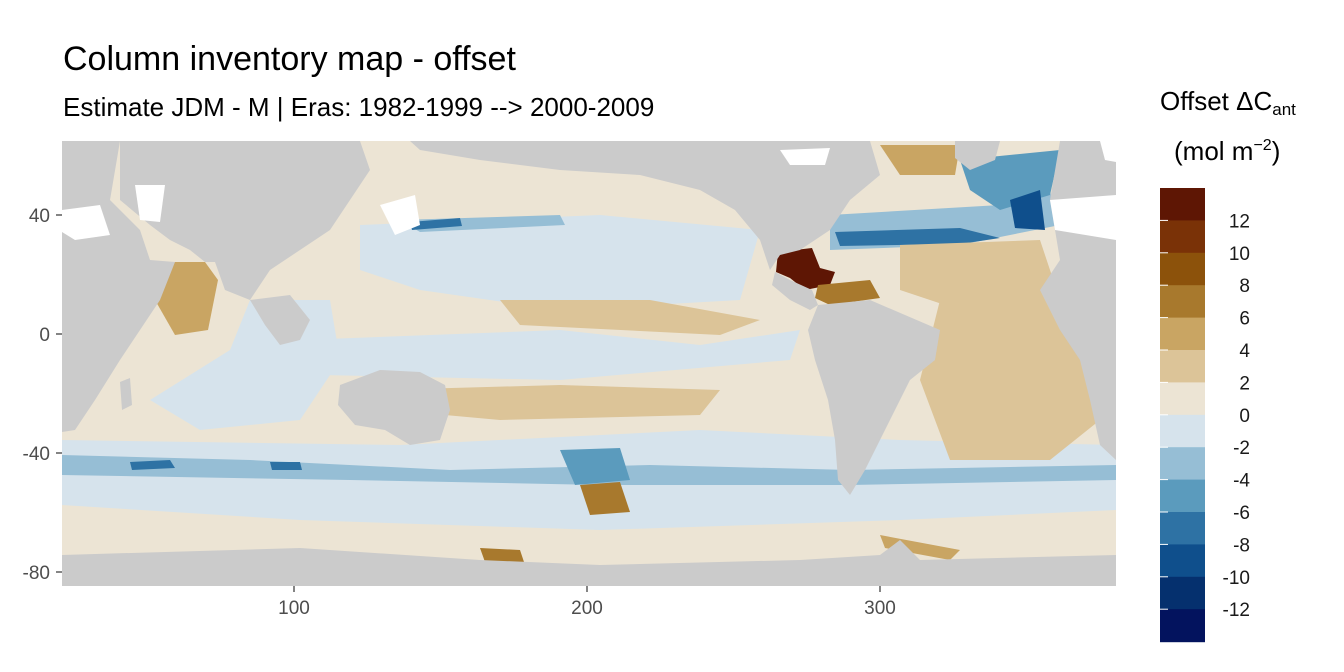  Describe the element at coordinates (394, 407) in the screenshot. I see `australia-landmass` at that location.